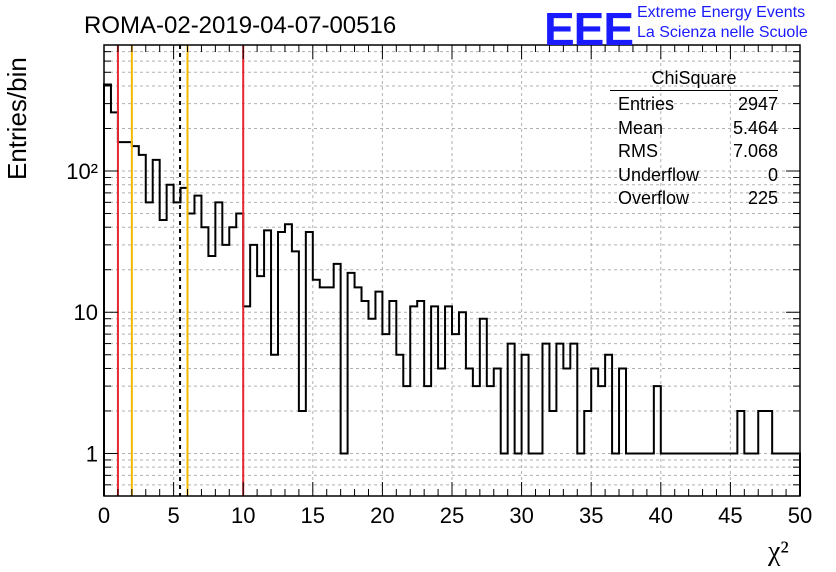 Image resolution: width=836 pixels, height=572 pixels. Describe the element at coordinates (755, 151) in the screenshot. I see `stats-value: 7.068` at that location.